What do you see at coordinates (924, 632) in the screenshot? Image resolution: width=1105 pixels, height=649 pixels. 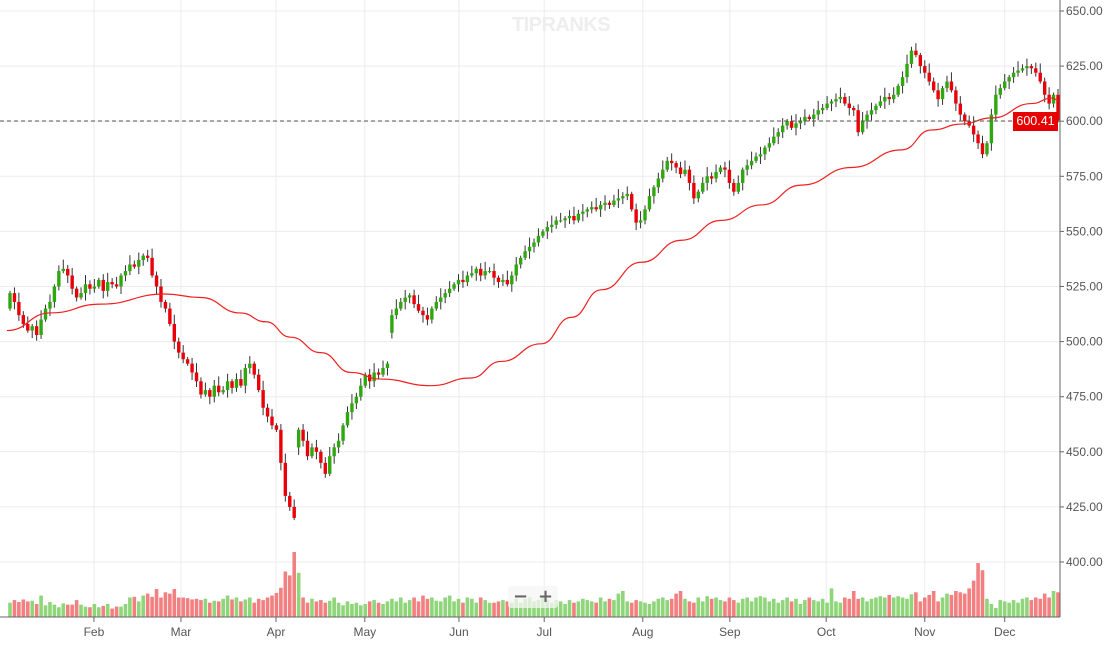 I see `x-tick-label: Nov` at bounding box center [924, 632].